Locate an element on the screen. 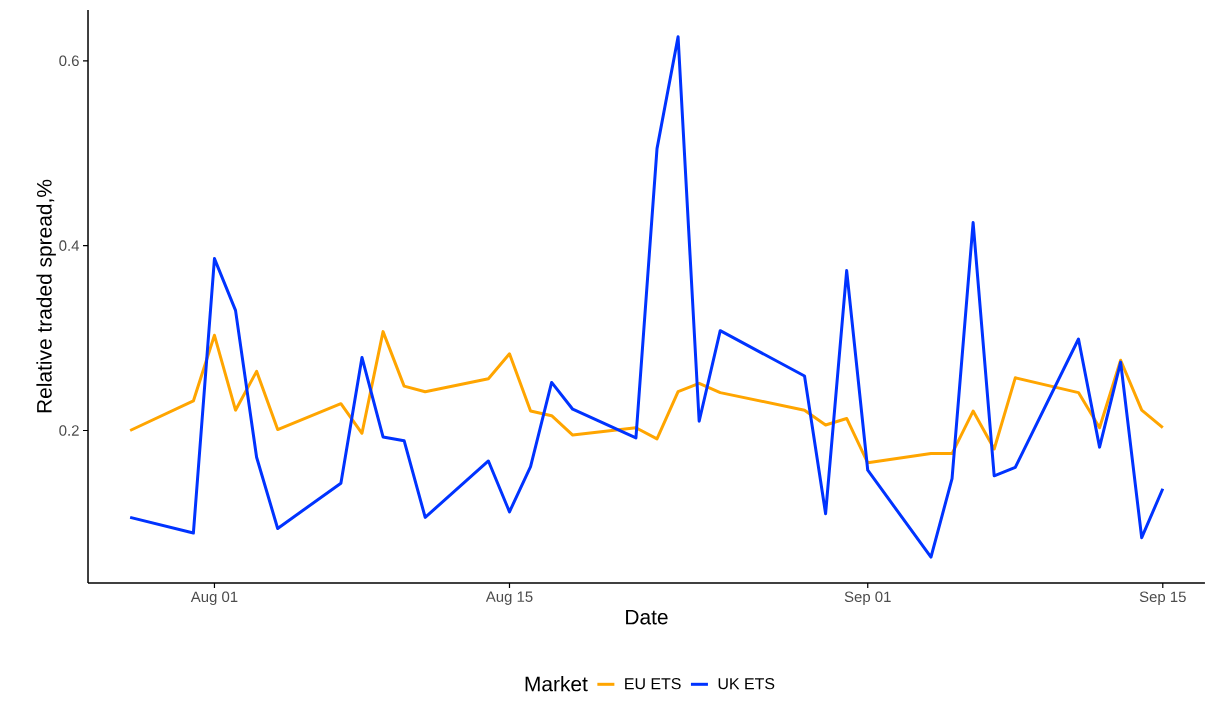 The height and width of the screenshot is (720, 1207). y-axis-title: Relative traded spread,% is located at coordinates (46, 296).